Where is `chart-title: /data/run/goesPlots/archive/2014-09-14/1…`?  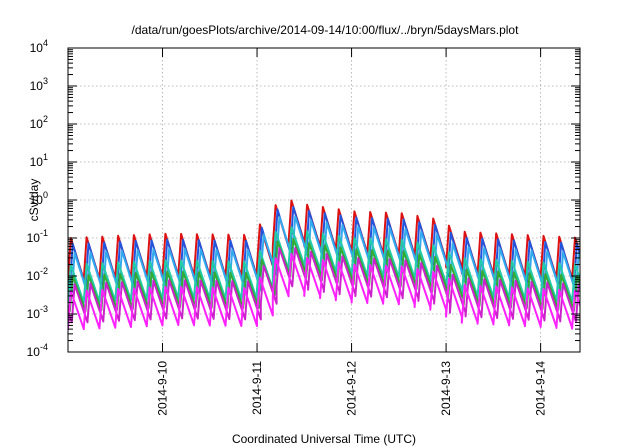
chart-title: /data/run/goesPlots/archive/2014-09-14/1… is located at coordinates (326, 30).